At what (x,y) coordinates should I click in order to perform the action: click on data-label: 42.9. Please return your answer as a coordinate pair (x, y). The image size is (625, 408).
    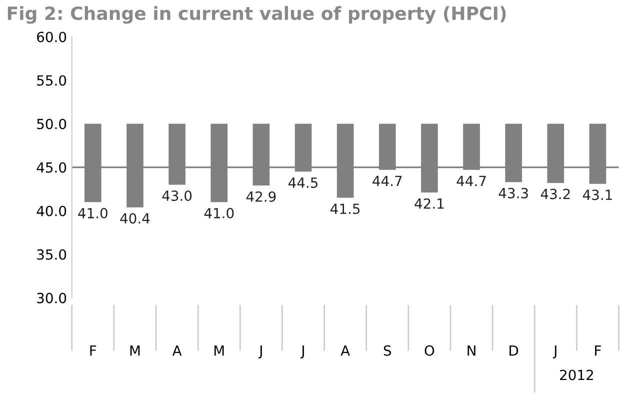
    Looking at the image, I should click on (261, 196).